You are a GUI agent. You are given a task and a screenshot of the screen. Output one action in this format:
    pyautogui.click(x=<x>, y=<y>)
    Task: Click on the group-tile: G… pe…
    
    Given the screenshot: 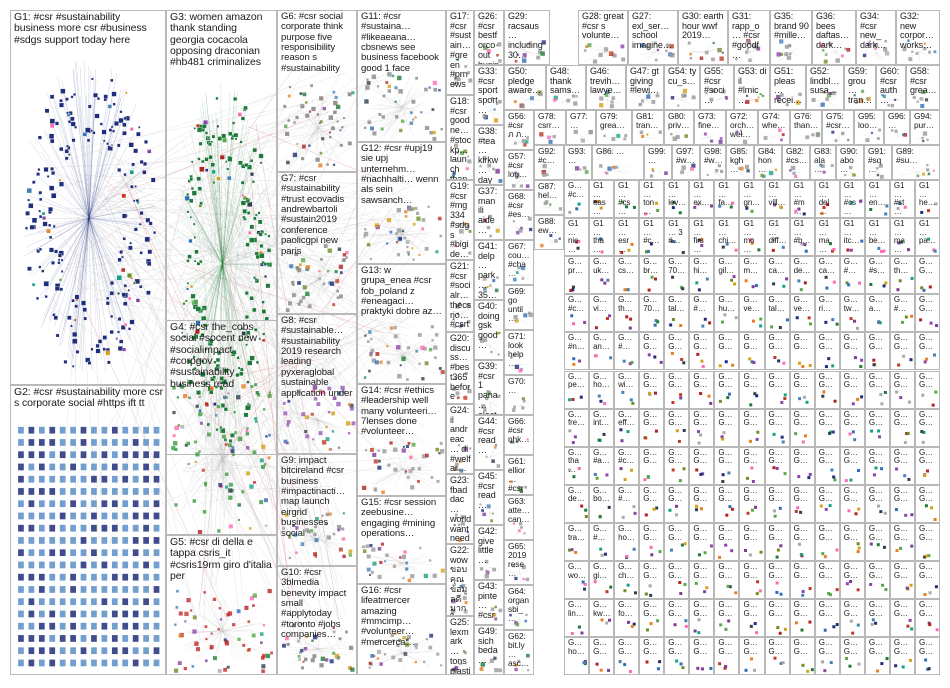 What is the action you would take?
    pyautogui.click(x=577, y=389)
    